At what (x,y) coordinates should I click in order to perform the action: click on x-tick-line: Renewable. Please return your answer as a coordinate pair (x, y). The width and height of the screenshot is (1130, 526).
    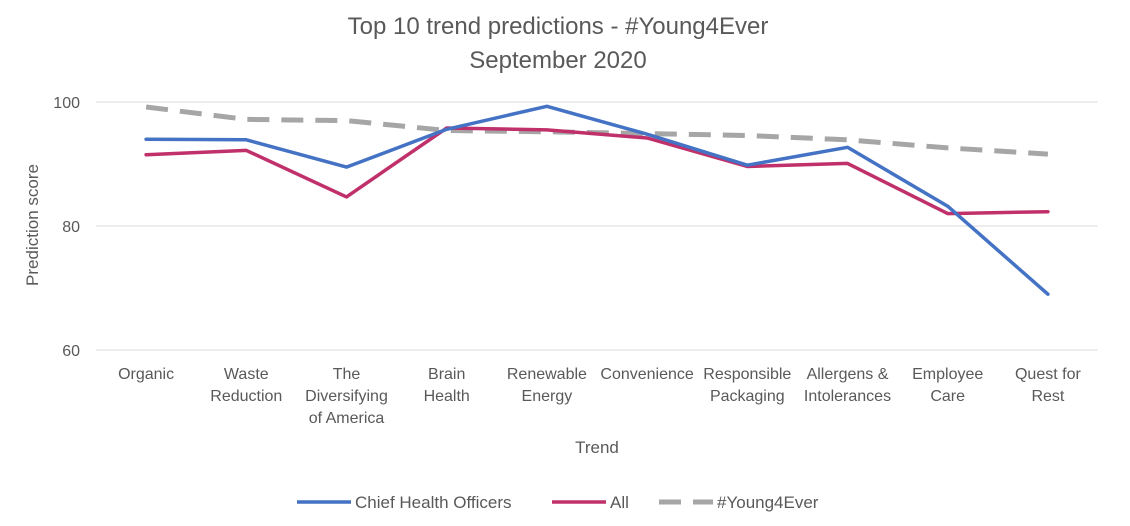
    Looking at the image, I should click on (547, 374).